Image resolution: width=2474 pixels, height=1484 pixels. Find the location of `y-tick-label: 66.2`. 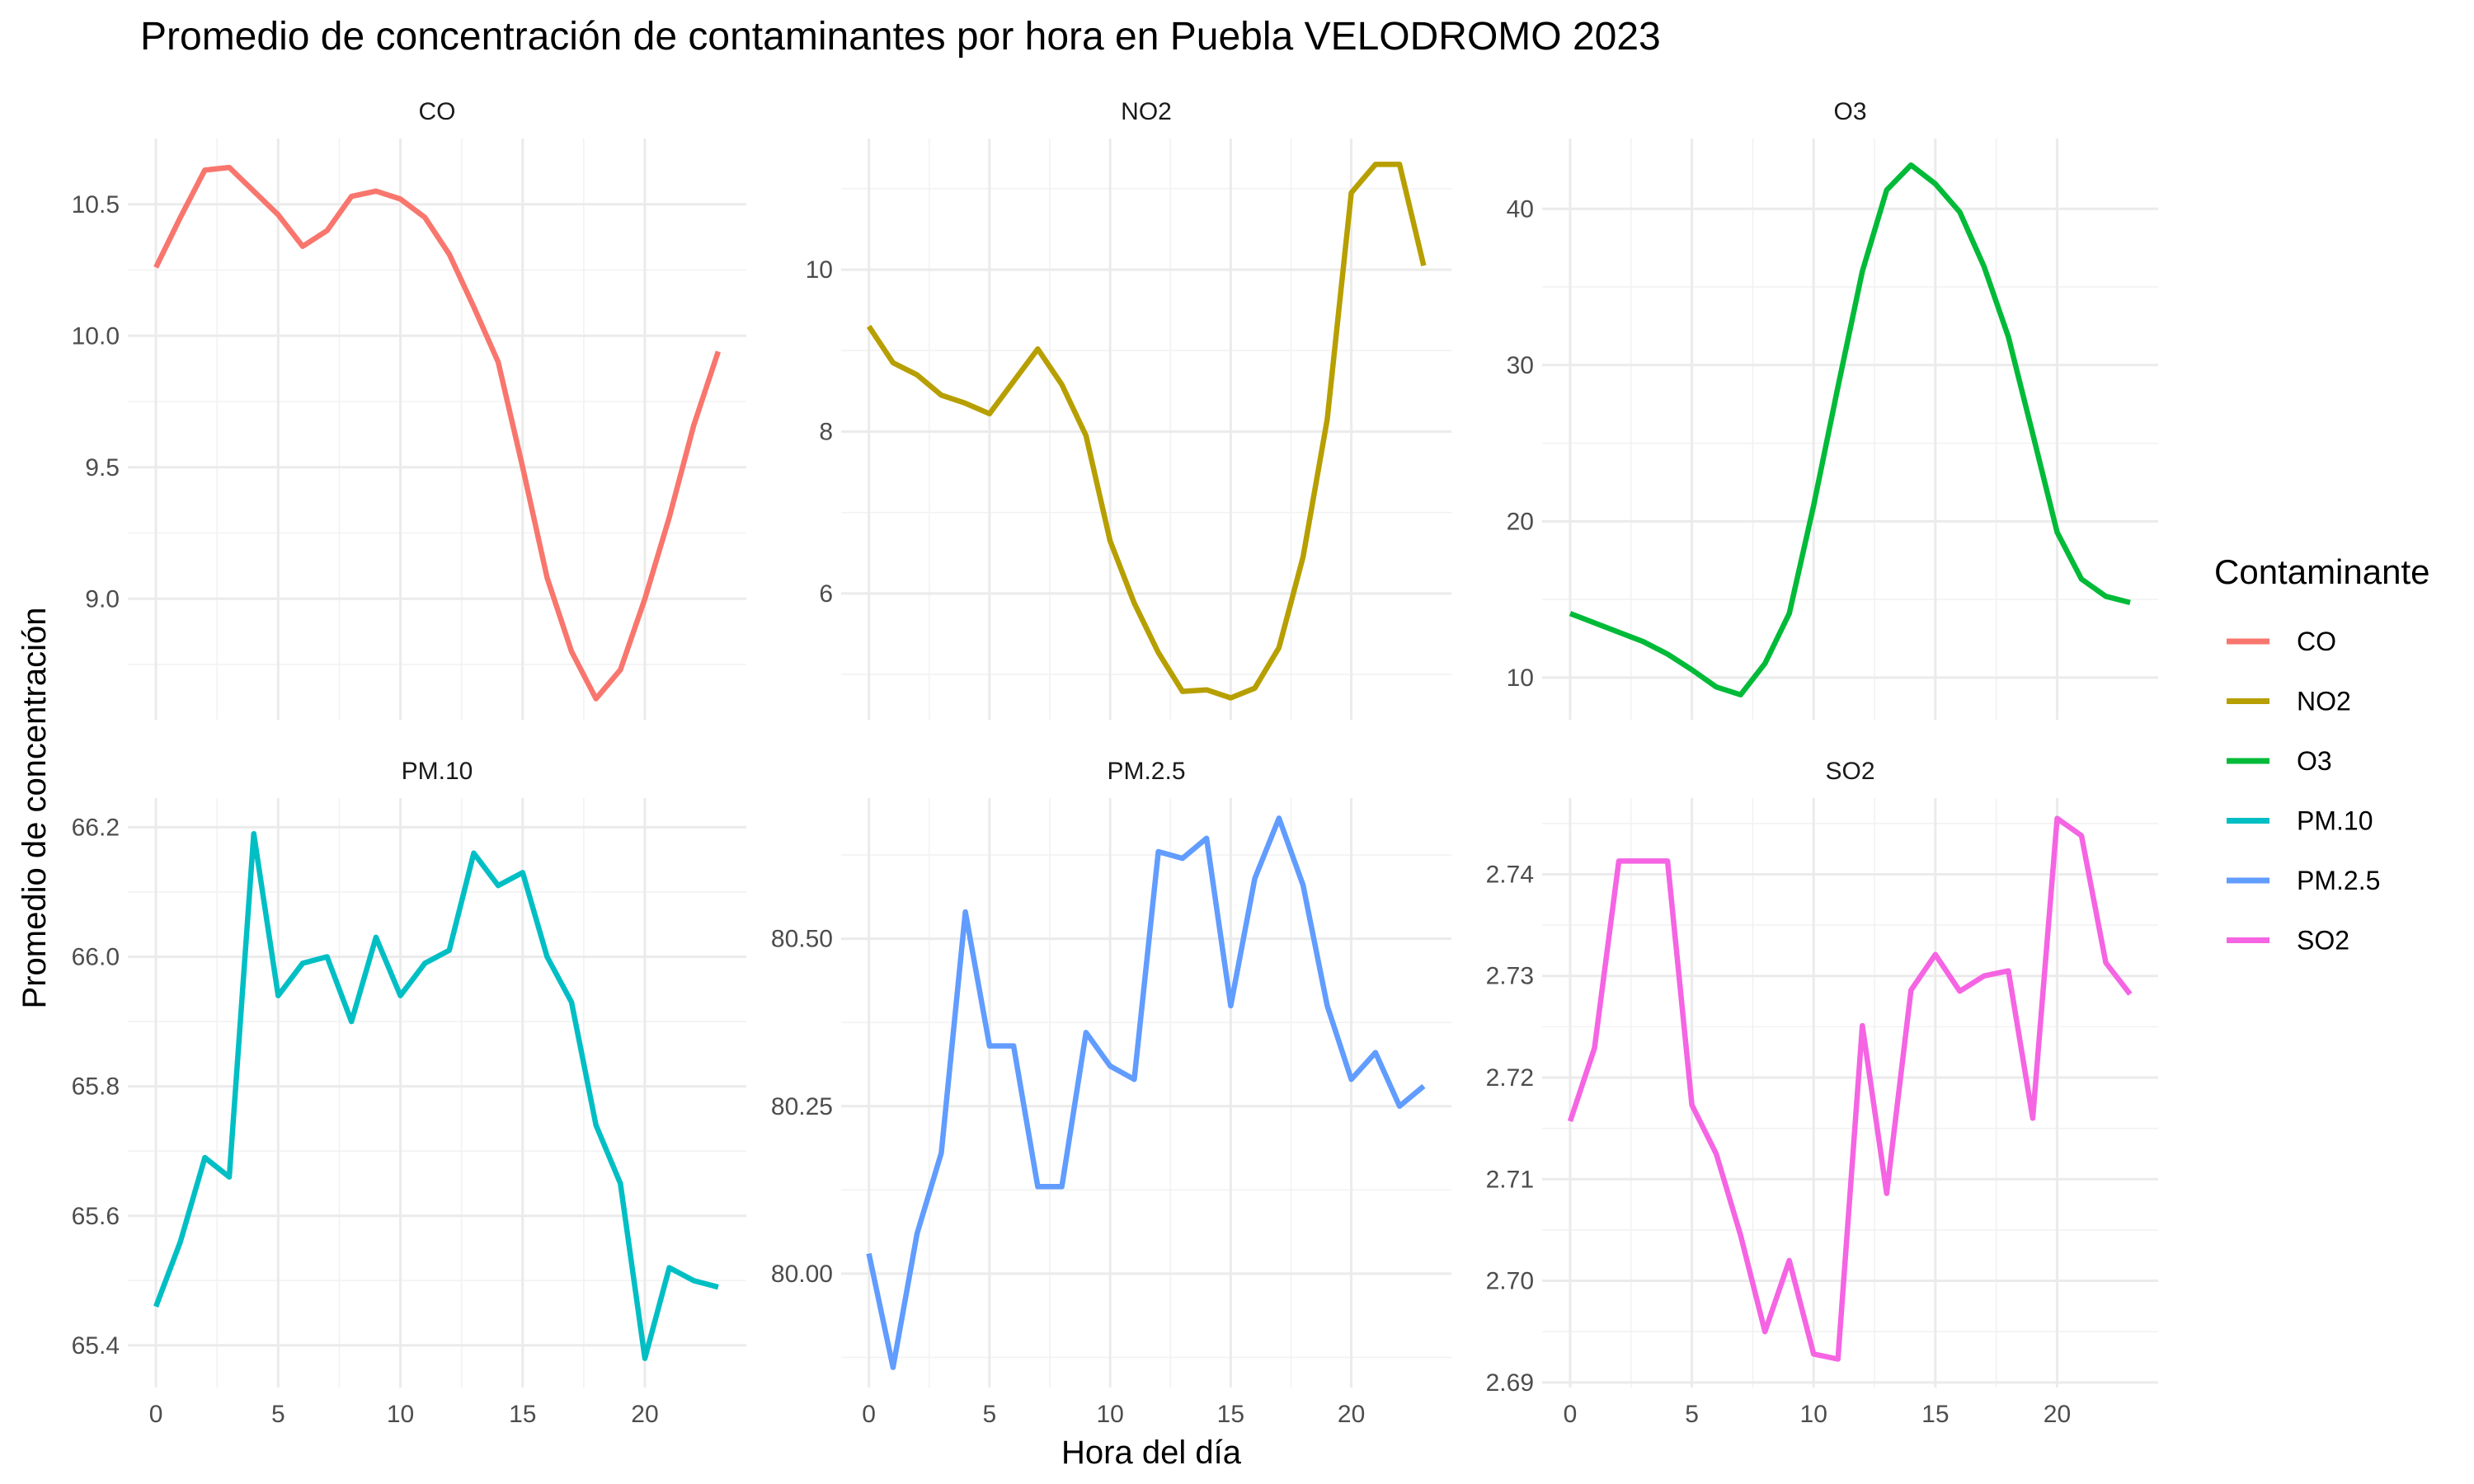

y-tick-label: 66.2 is located at coordinates (96, 828).